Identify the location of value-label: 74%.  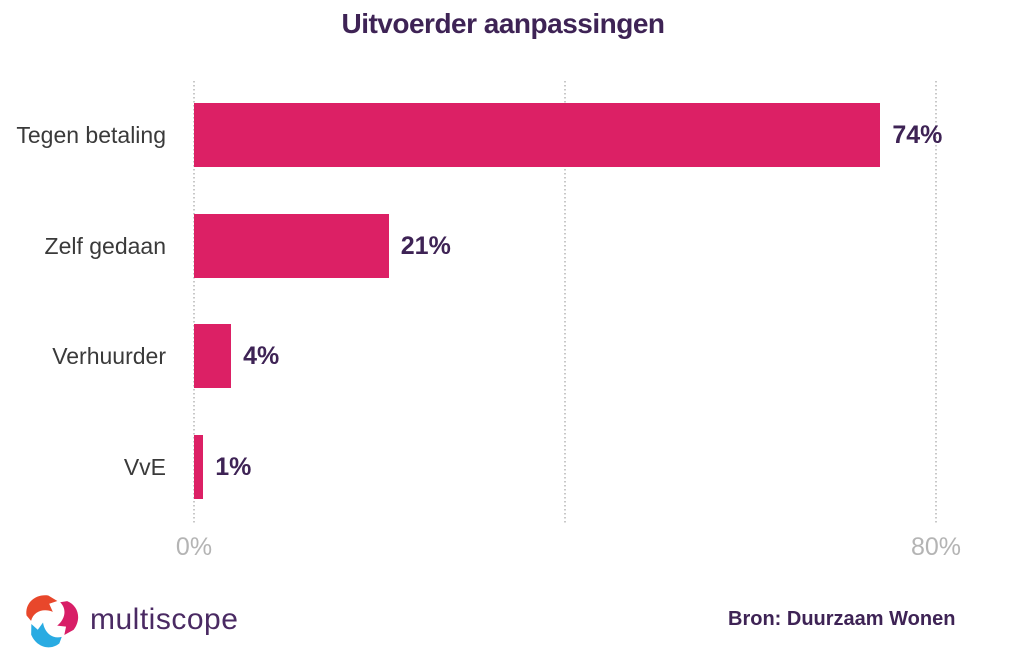
(917, 135).